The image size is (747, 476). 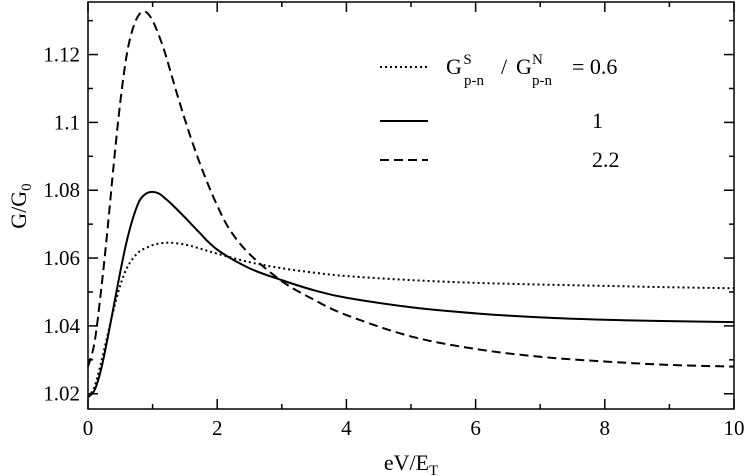 What do you see at coordinates (406, 462) in the screenshot?
I see `x-axis-title-main: eV/E` at bounding box center [406, 462].